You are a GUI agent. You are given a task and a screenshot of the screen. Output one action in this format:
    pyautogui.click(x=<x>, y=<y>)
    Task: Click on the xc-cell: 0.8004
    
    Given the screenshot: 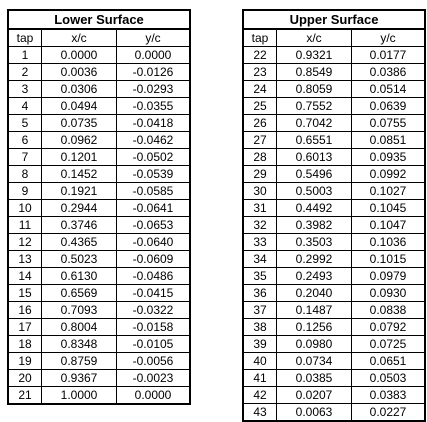 What is the action you would take?
    pyautogui.click(x=79, y=327)
    